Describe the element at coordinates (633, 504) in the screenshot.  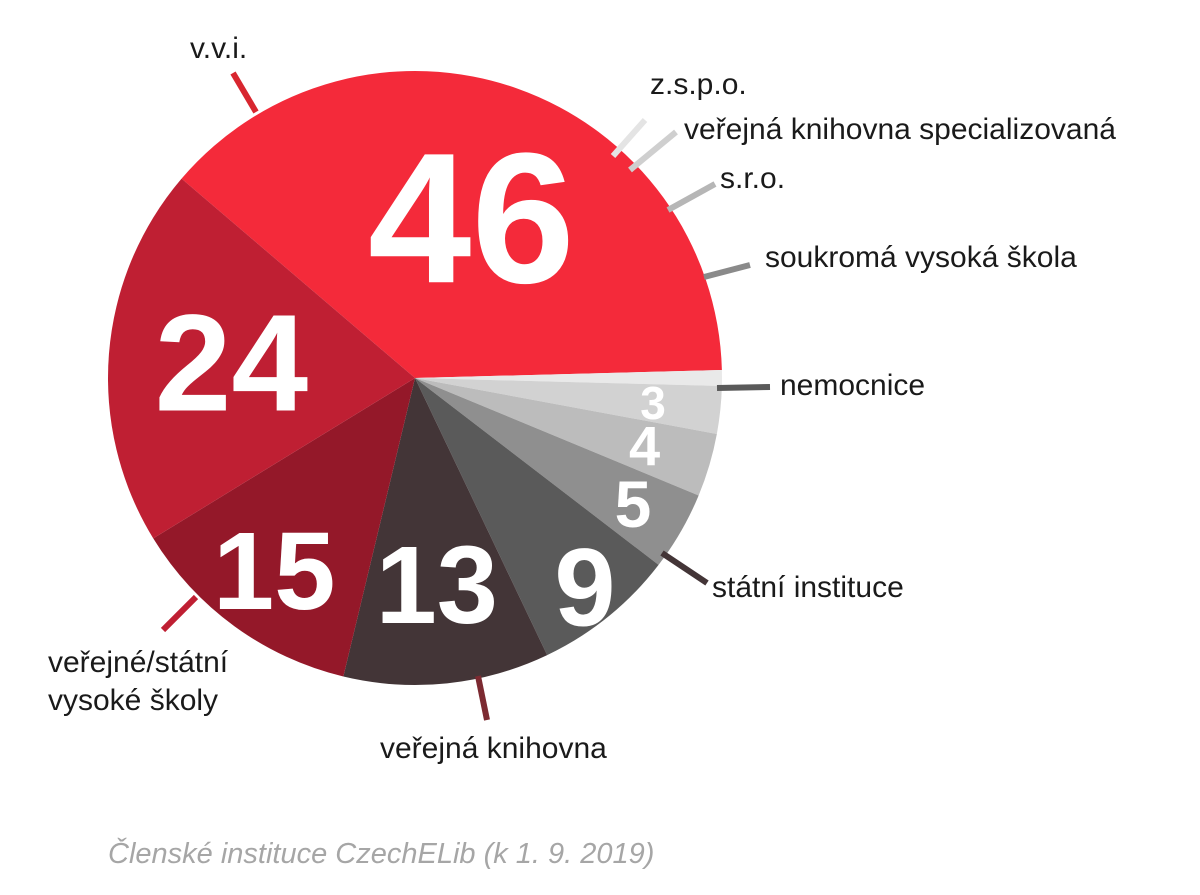
I see `slice-value-label: 5` at that location.